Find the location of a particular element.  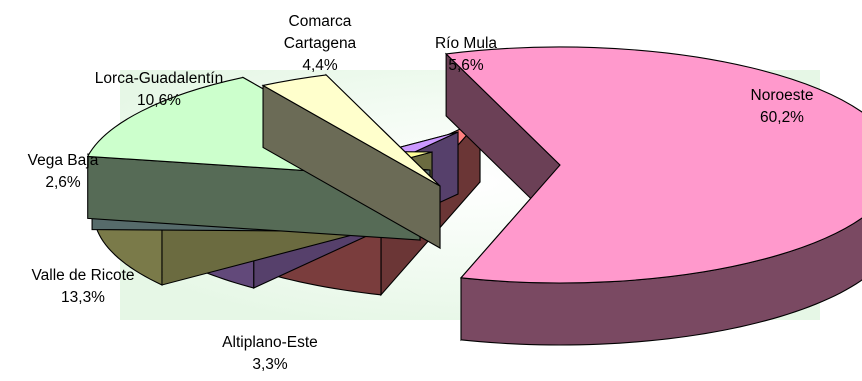

data-label-category: Comarca is located at coordinates (320, 21).